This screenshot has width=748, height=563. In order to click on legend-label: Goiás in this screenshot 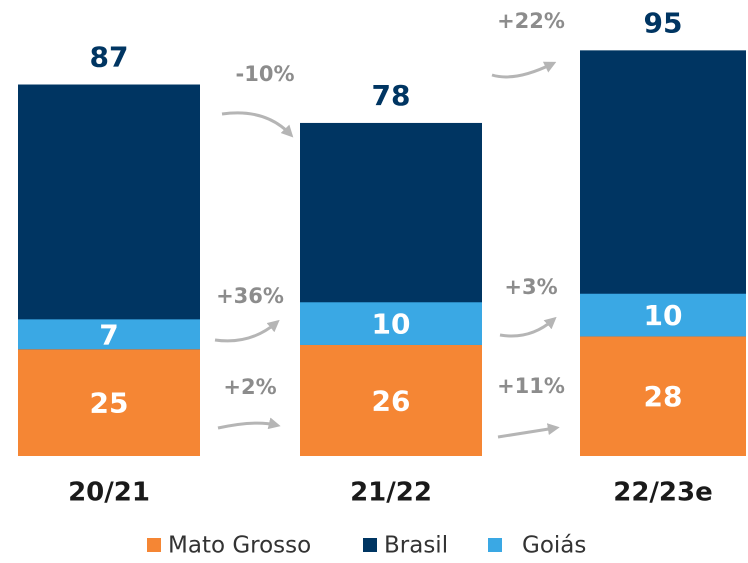, I will do `click(554, 546)`.